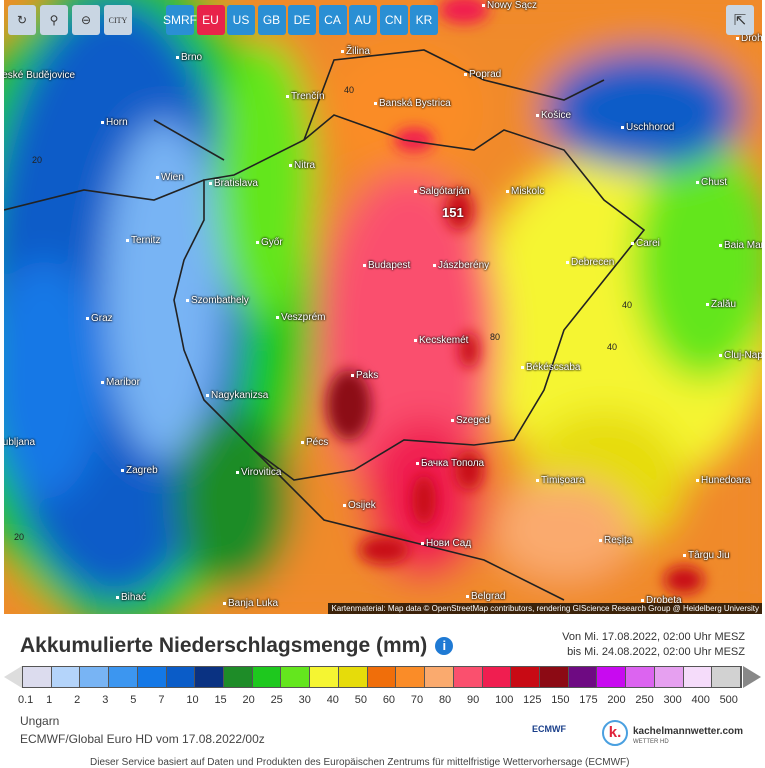 The image size is (765, 768). Describe the element at coordinates (424, 20) in the screenshot. I see `region-tab-kr: KR` at that location.